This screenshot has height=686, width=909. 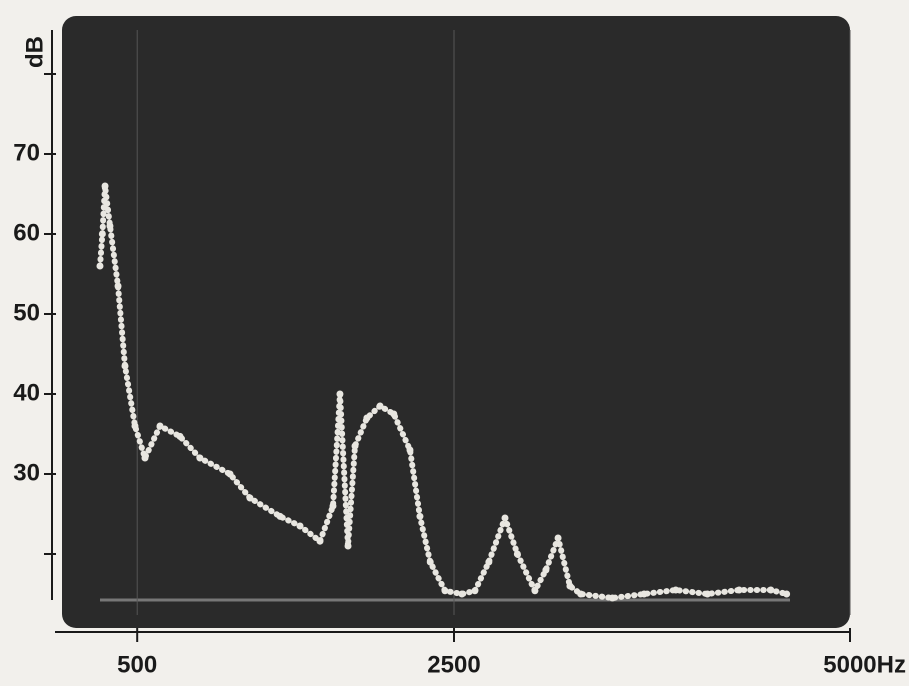 What do you see at coordinates (34, 52) in the screenshot?
I see `y-axis-label: dB` at bounding box center [34, 52].